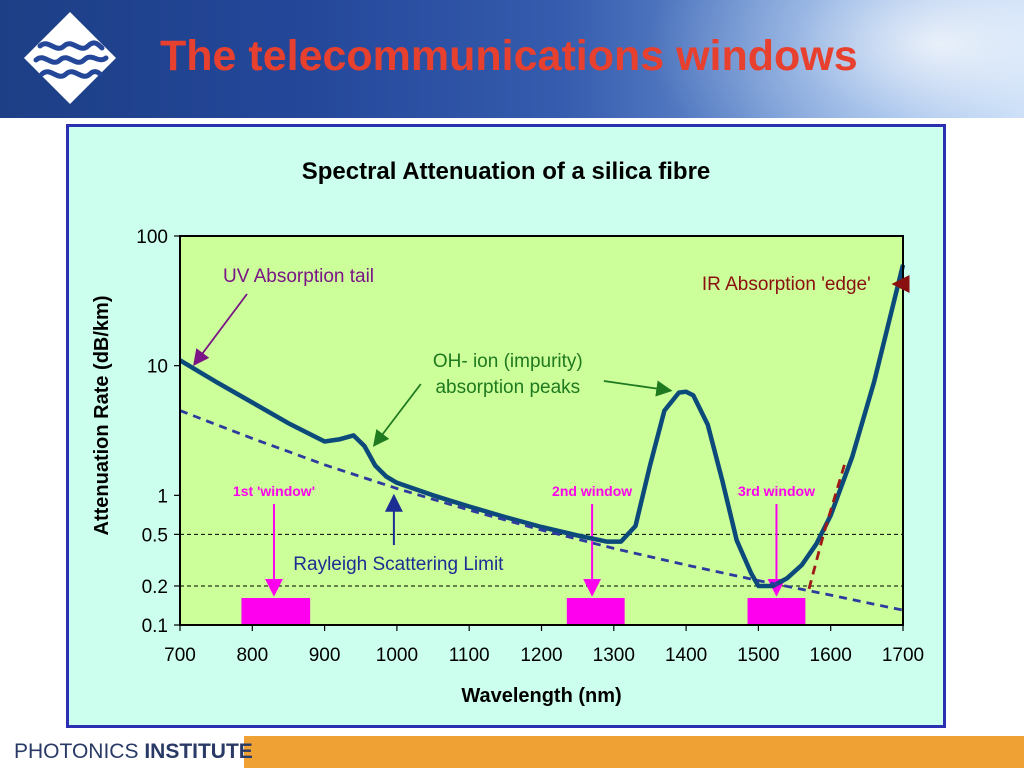  I want to click on y-tick-label: 1, so click(162, 496).